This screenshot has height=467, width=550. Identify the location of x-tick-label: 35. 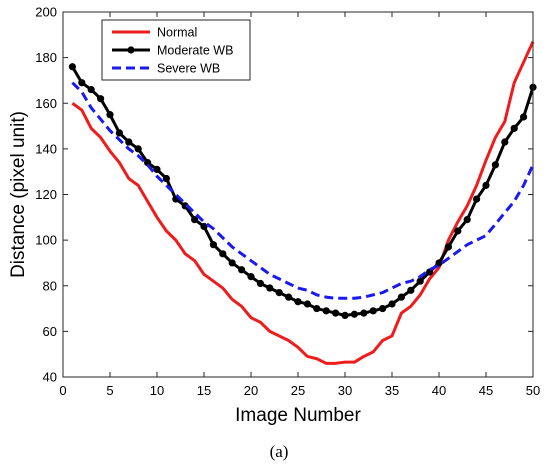
(392, 390).